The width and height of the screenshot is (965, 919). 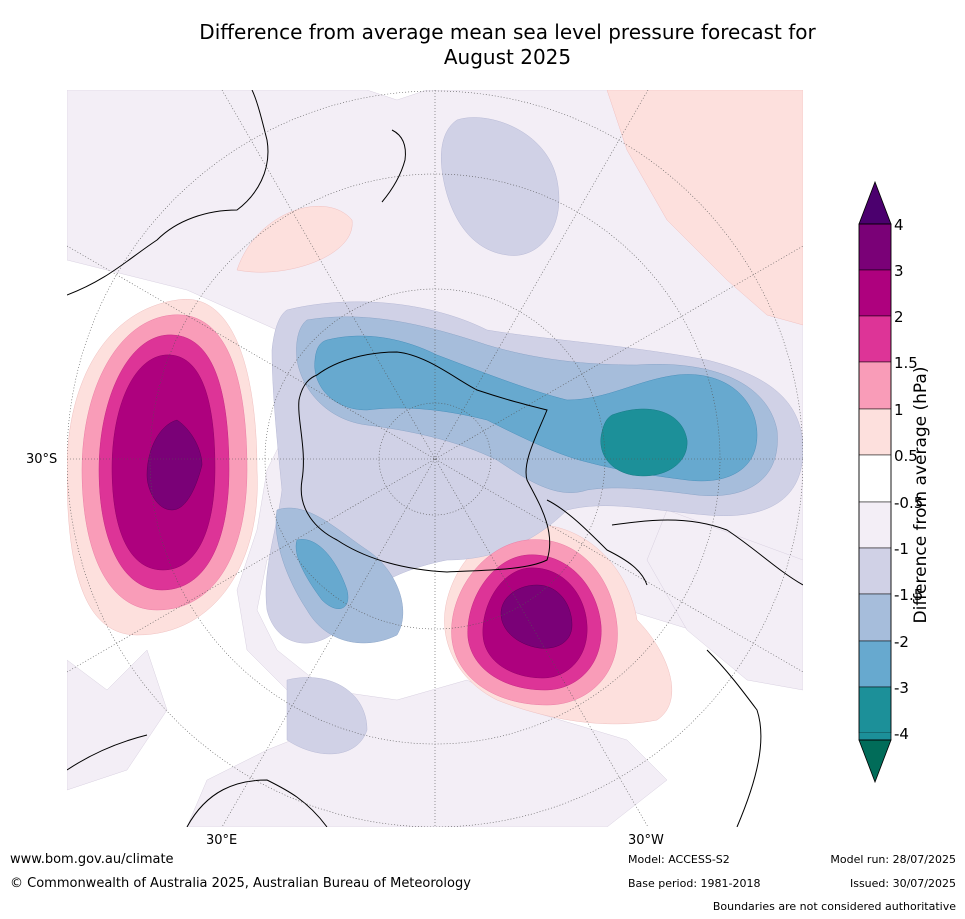 I want to click on issued-text: Issued: 30/07/2025, so click(x=902, y=883).